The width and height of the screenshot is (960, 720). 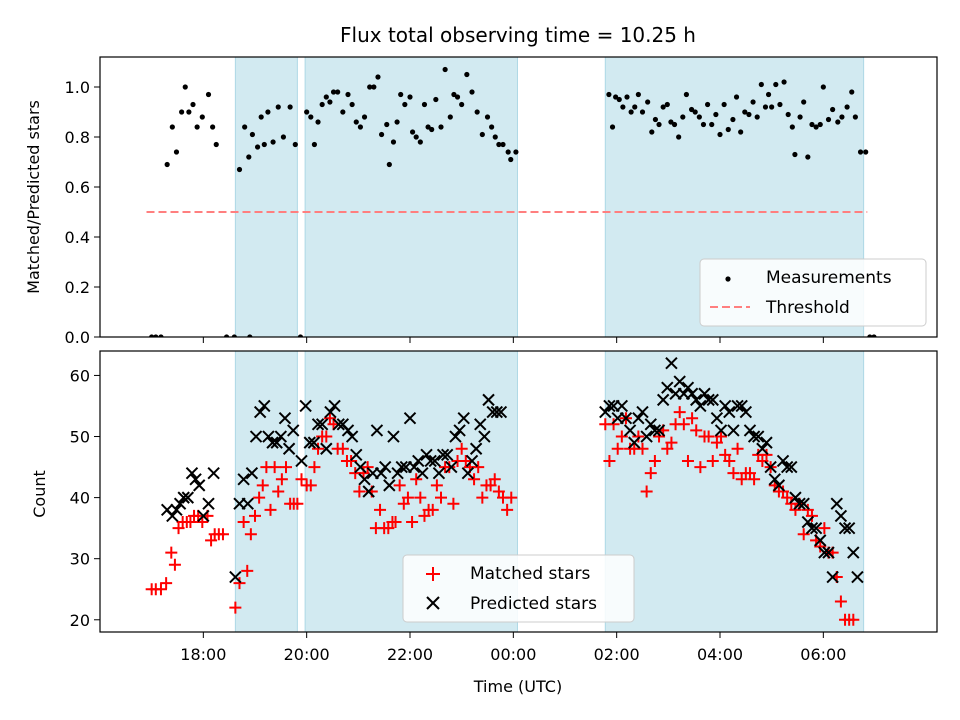 I want to click on top-ytick-label-3: 0.6, so click(x=77, y=187).